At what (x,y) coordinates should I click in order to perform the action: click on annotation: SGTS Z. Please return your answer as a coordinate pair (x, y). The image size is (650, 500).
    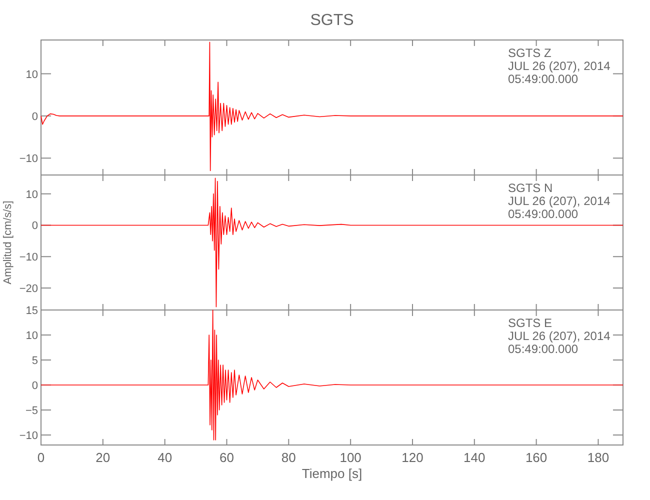
    Looking at the image, I should click on (530, 53).